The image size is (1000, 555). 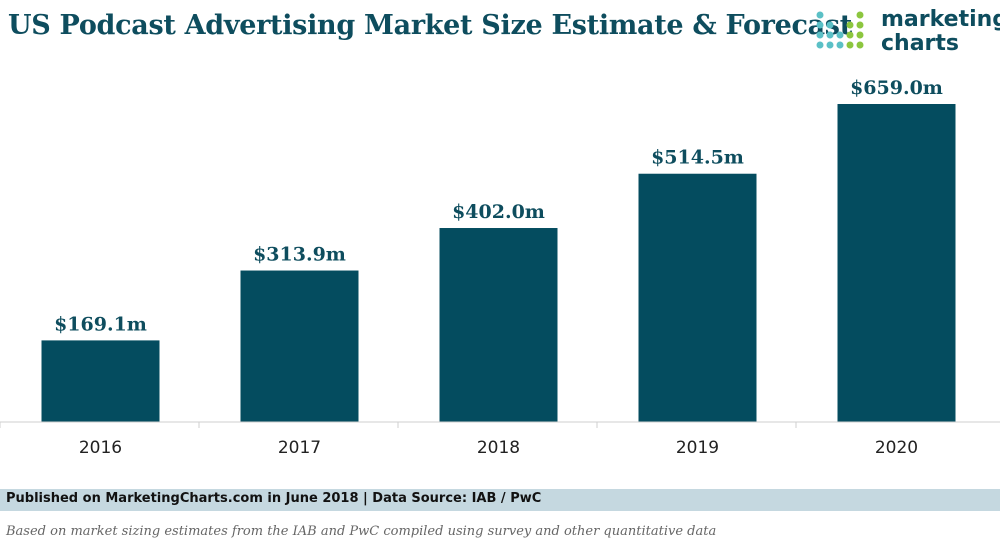 I want to click on bar-2020, so click(x=896, y=263).